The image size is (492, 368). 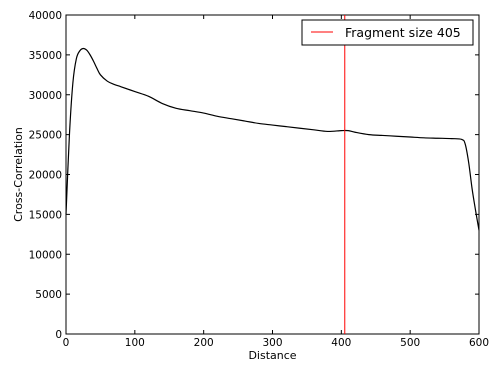 I want to click on x-tick-label: 500, so click(x=410, y=343).